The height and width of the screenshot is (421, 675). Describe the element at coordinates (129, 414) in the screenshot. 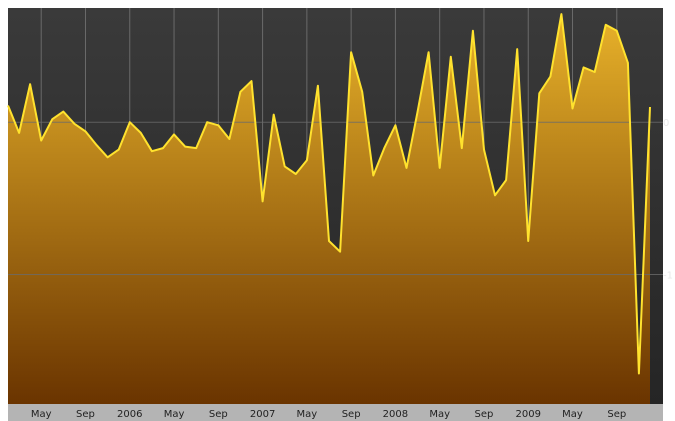

I see `x-tick-label: 2006` at that location.